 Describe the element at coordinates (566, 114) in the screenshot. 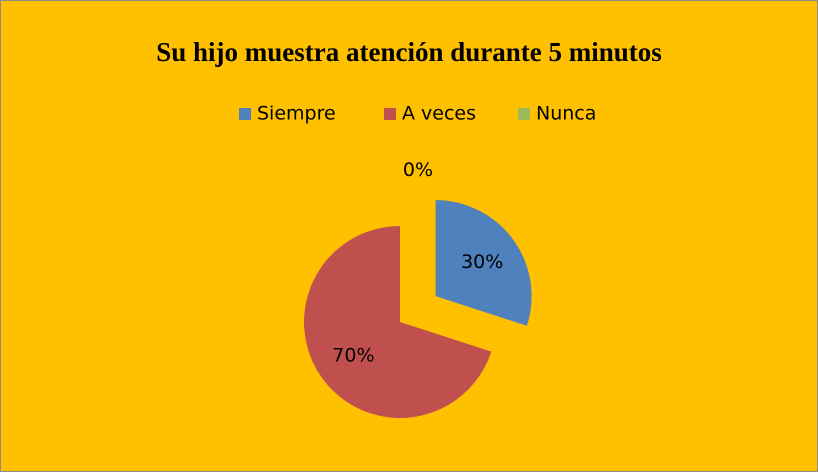

I see `legend-label: Nunca` at that location.